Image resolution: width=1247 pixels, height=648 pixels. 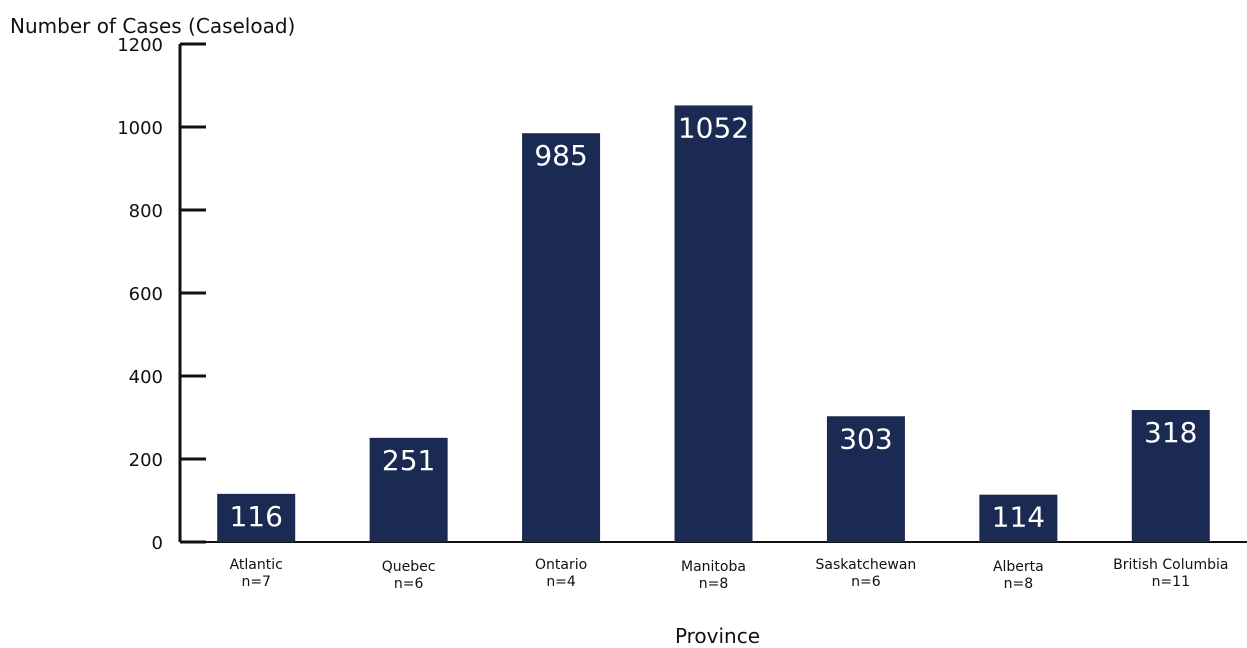 I want to click on x-tick-label: Ontario, so click(x=561, y=565).